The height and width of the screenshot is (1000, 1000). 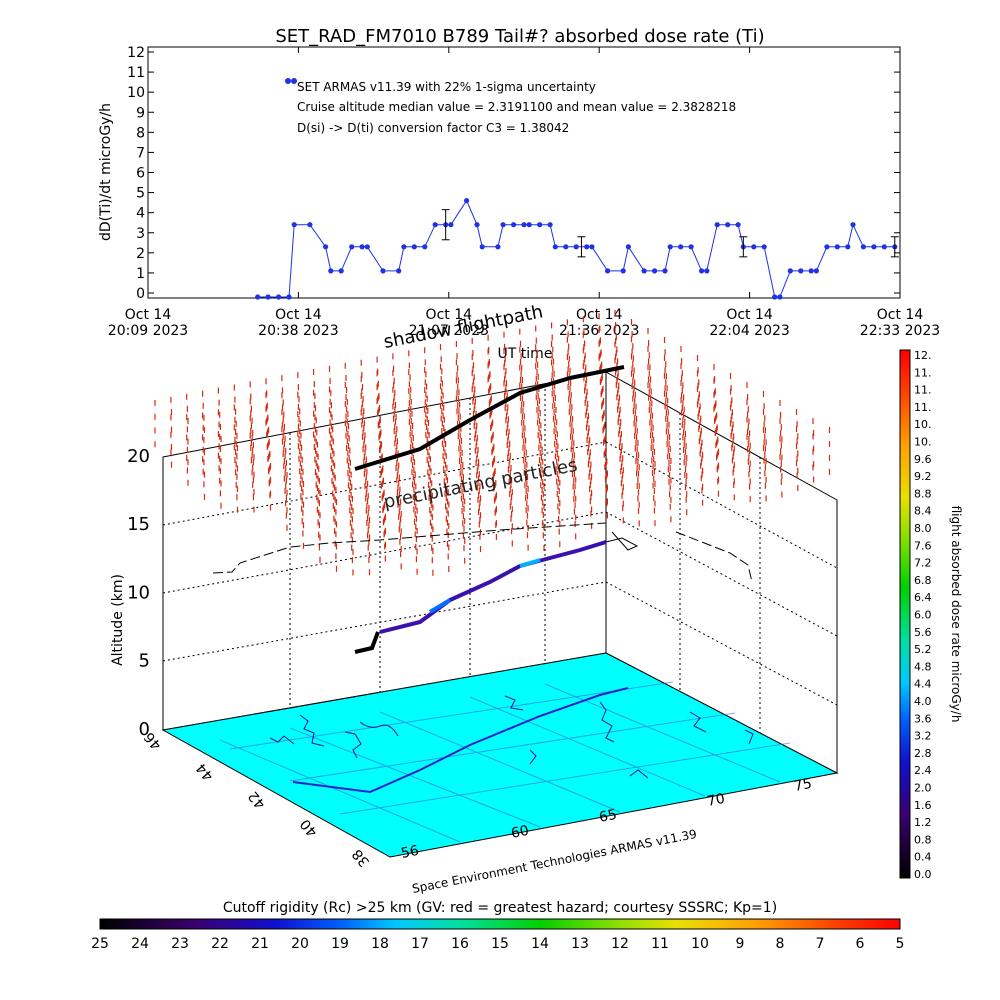 I want to click on ground-grid, so click(x=505, y=762).